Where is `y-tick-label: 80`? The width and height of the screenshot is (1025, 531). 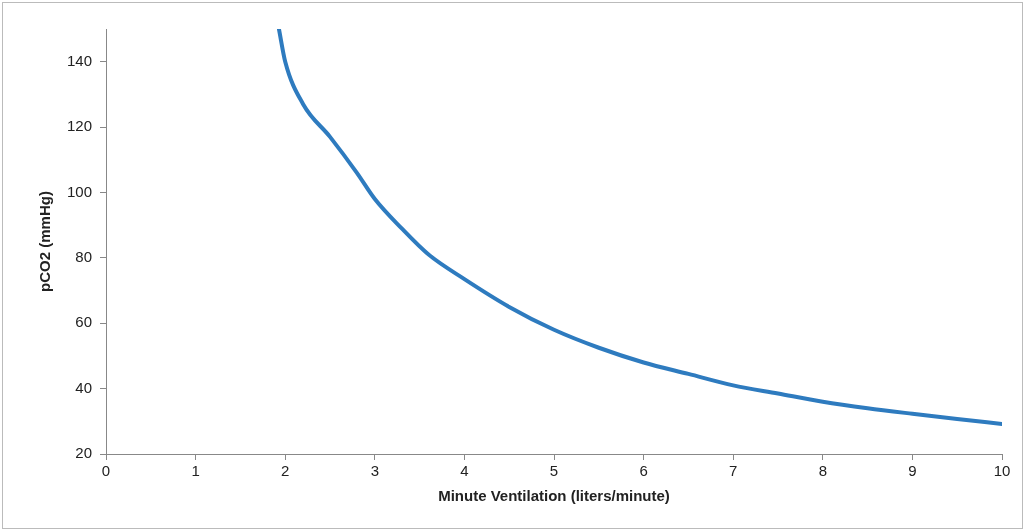
y-tick-label: 80 is located at coordinates (84, 256).